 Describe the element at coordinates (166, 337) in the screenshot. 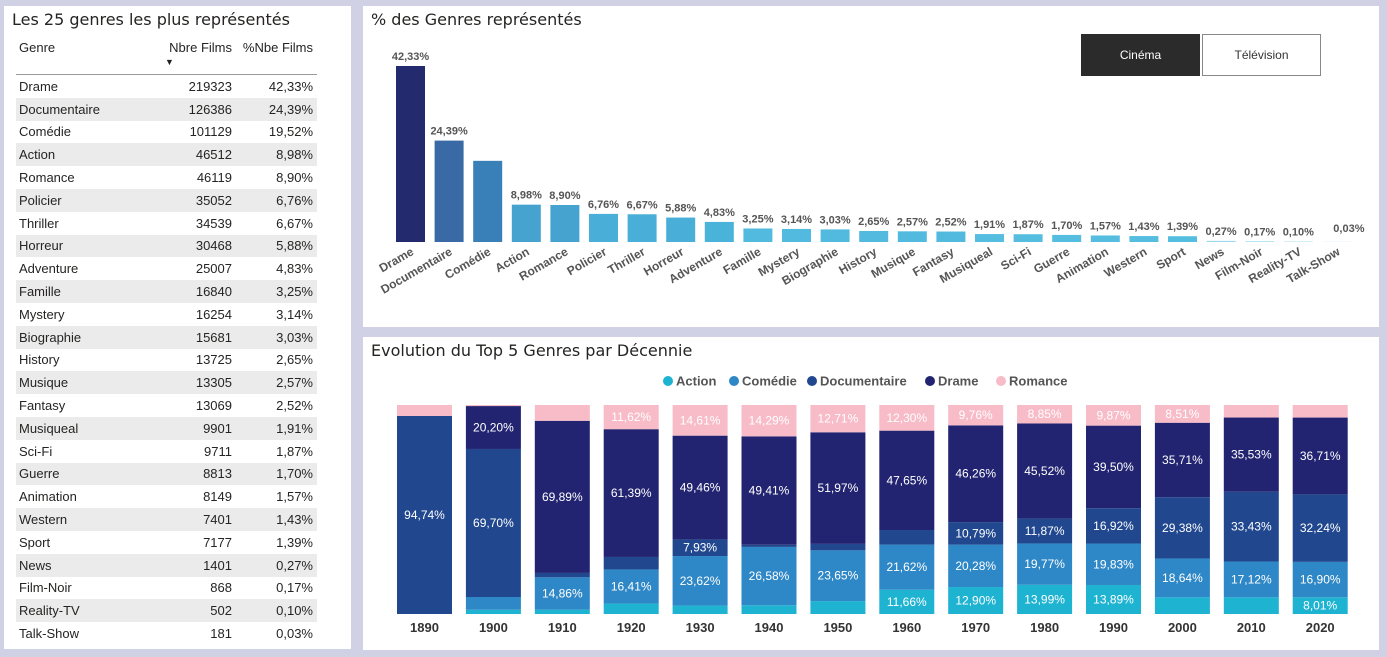

I see `table-row: Biographie 15681 3,03%` at that location.